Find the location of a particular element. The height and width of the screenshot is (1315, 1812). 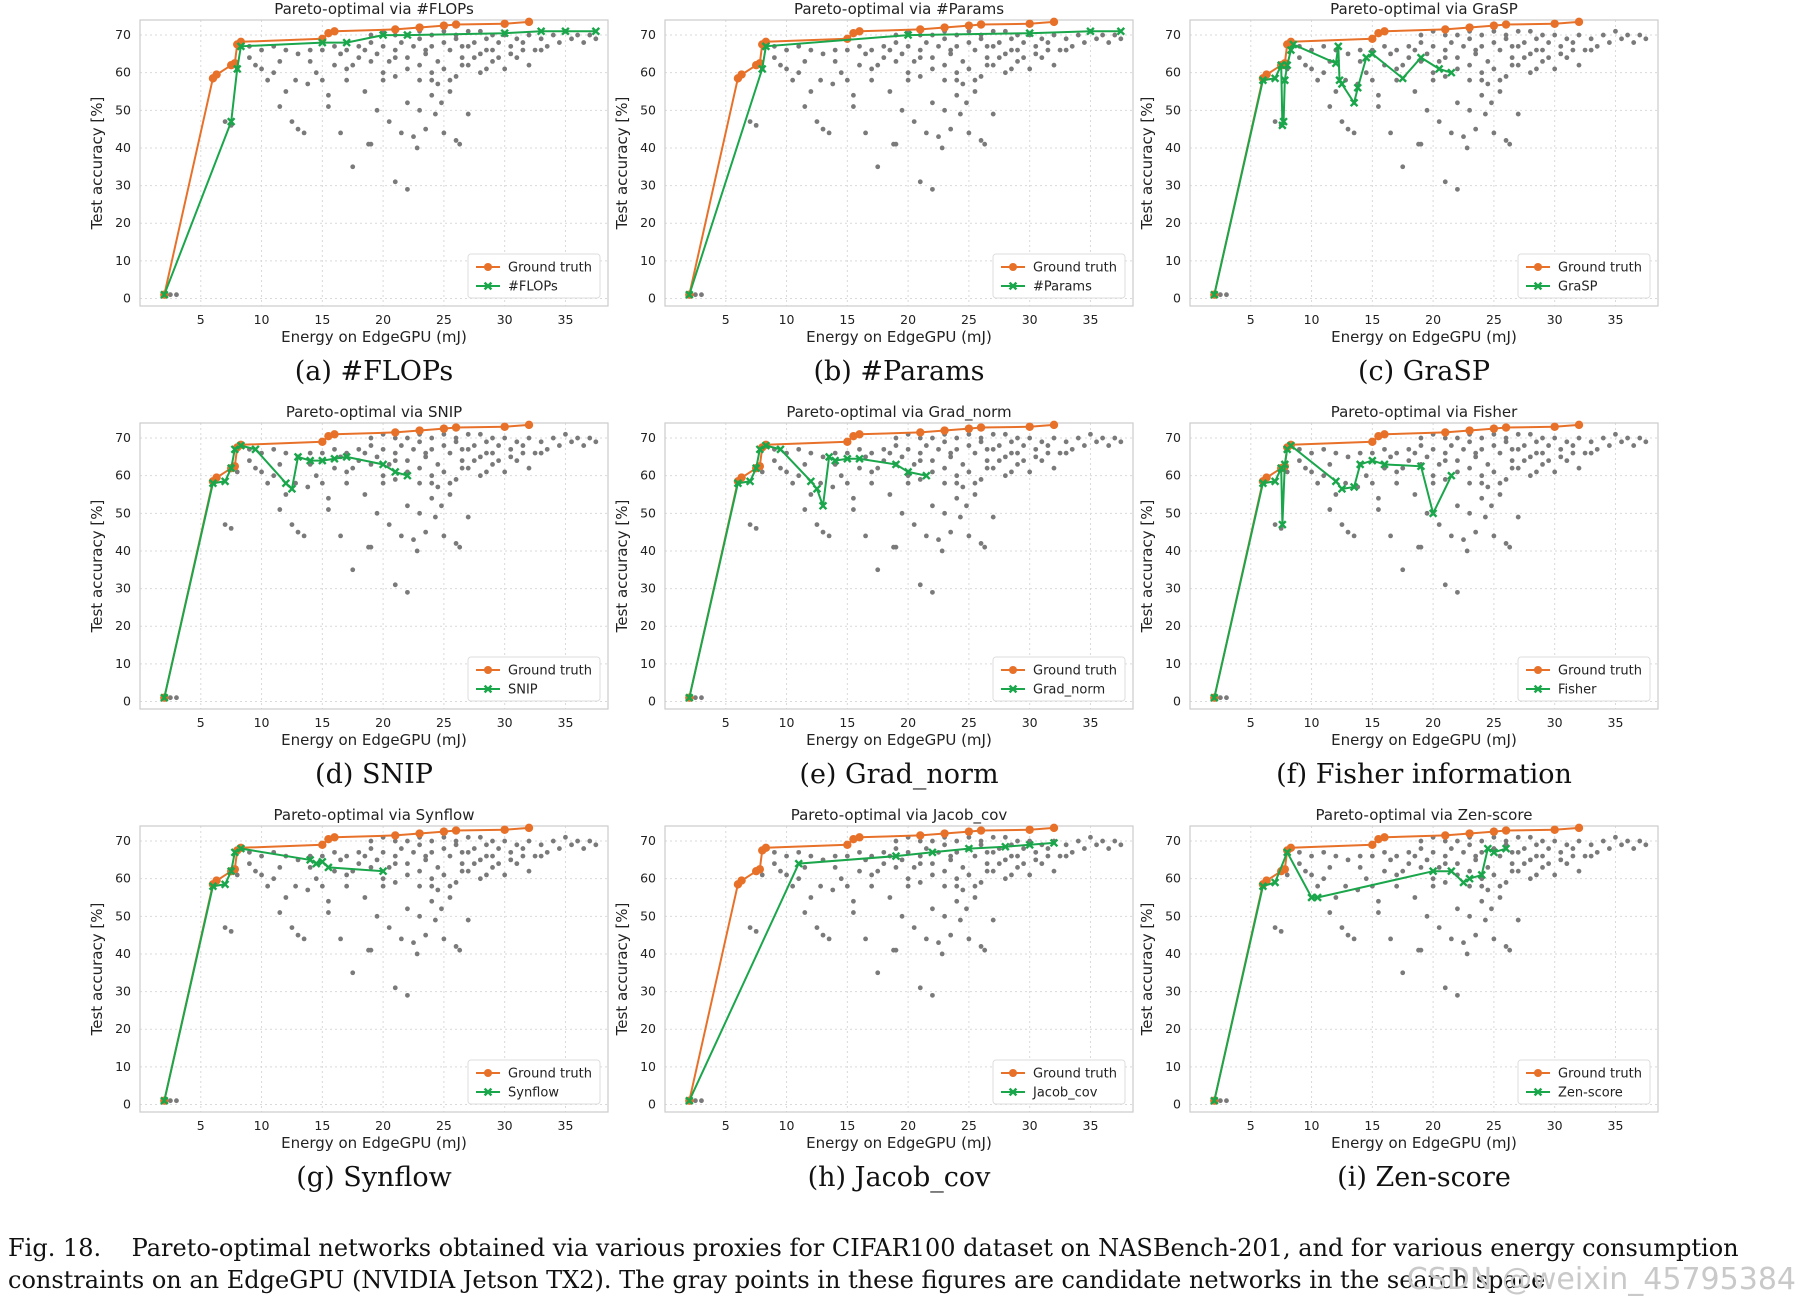

y-tick-label: 60 is located at coordinates (1173, 878).